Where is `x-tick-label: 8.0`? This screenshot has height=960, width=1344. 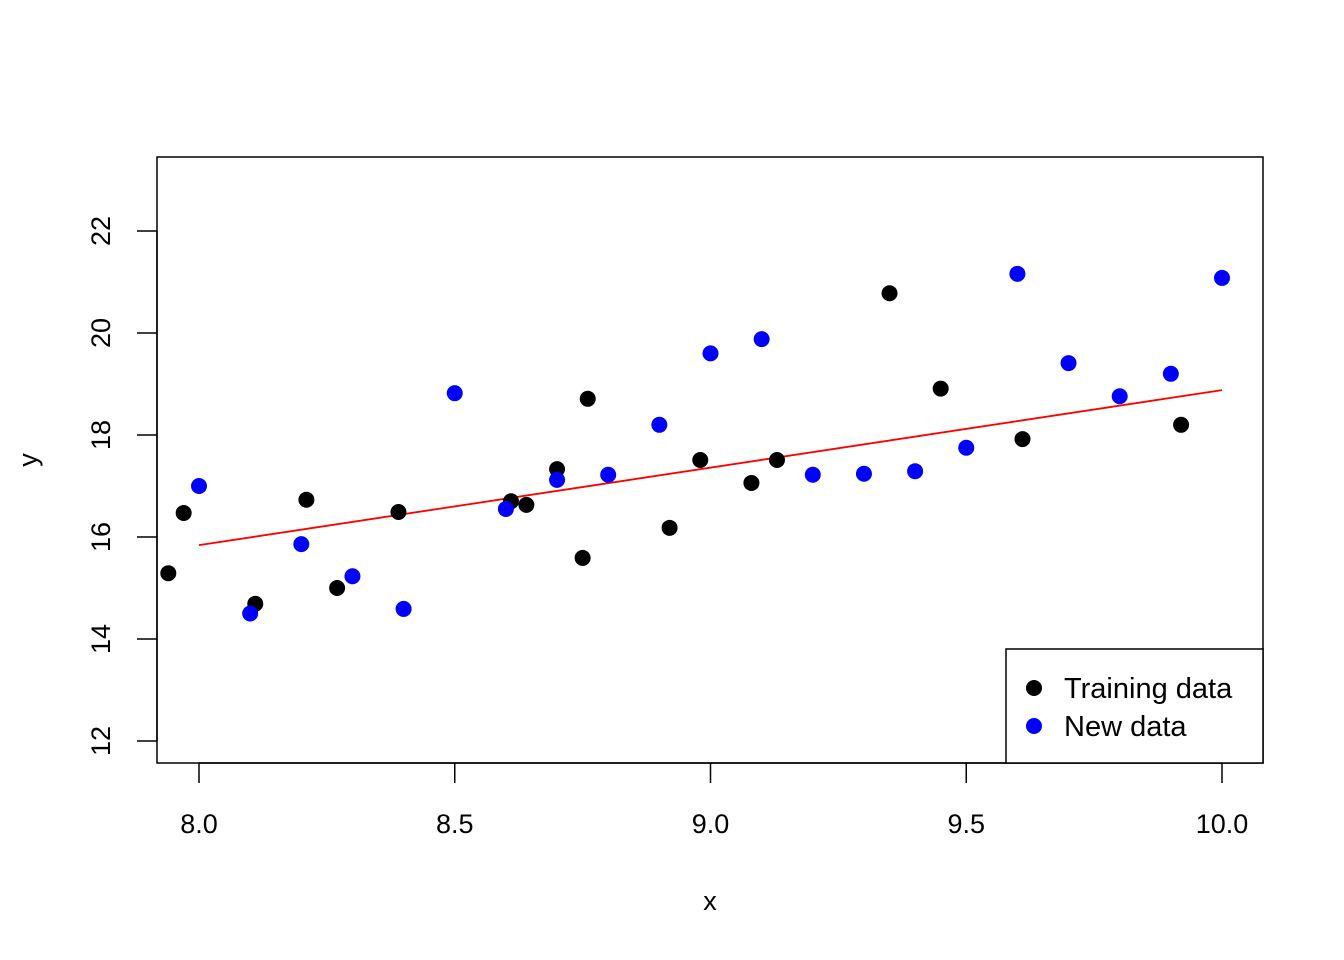
x-tick-label: 8.0 is located at coordinates (199, 824).